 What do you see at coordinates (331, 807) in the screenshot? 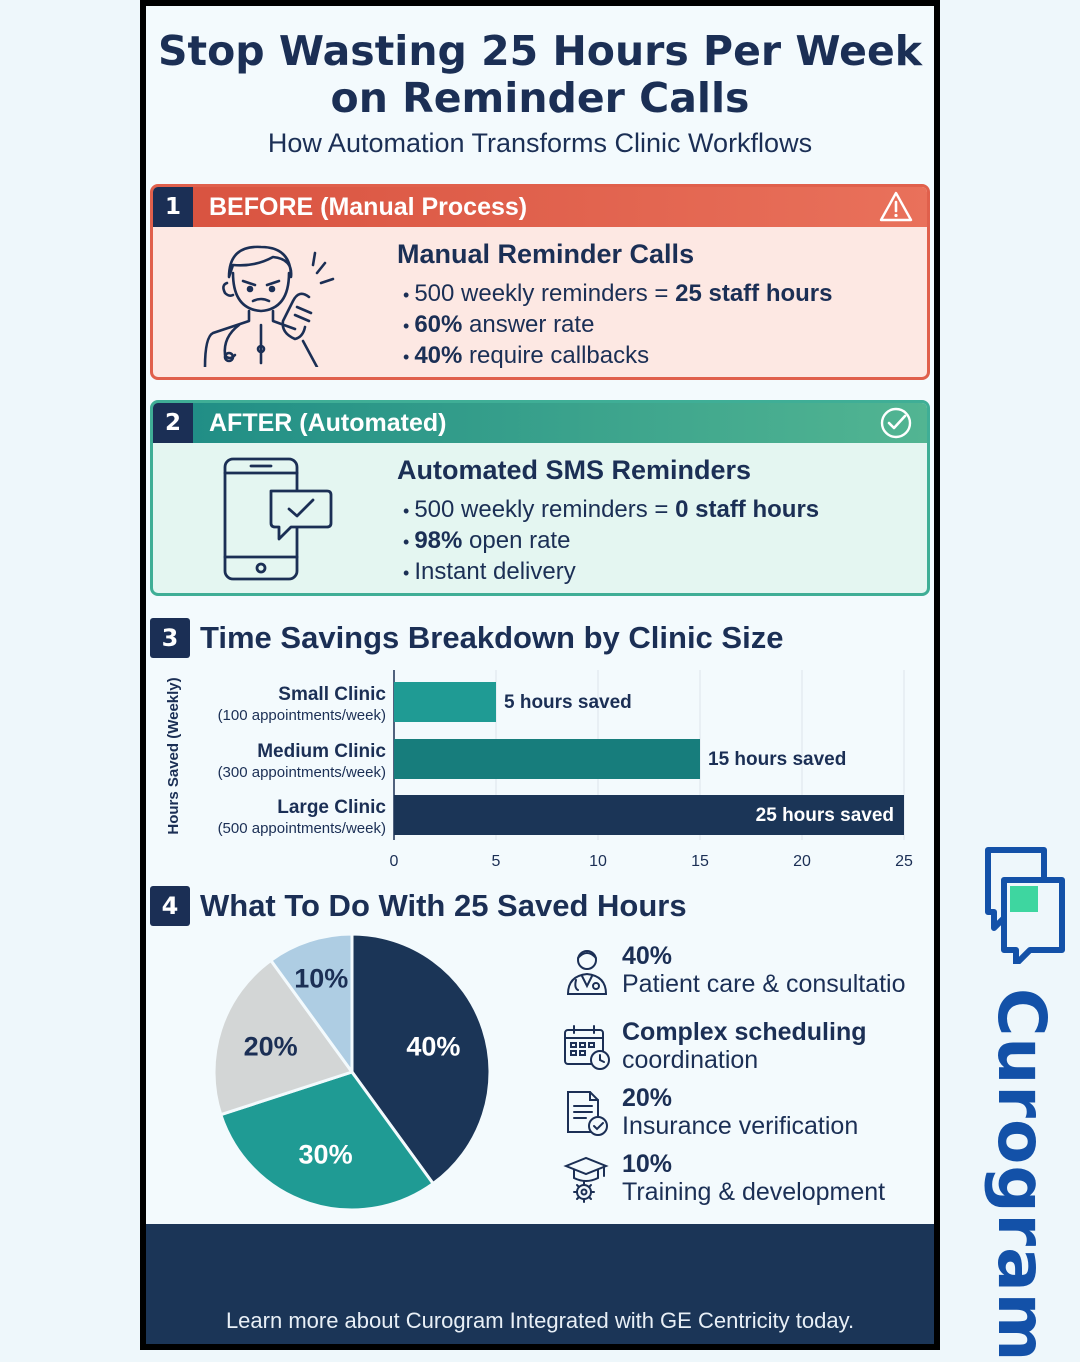
I see `category-label: Large Clinic` at bounding box center [331, 807].